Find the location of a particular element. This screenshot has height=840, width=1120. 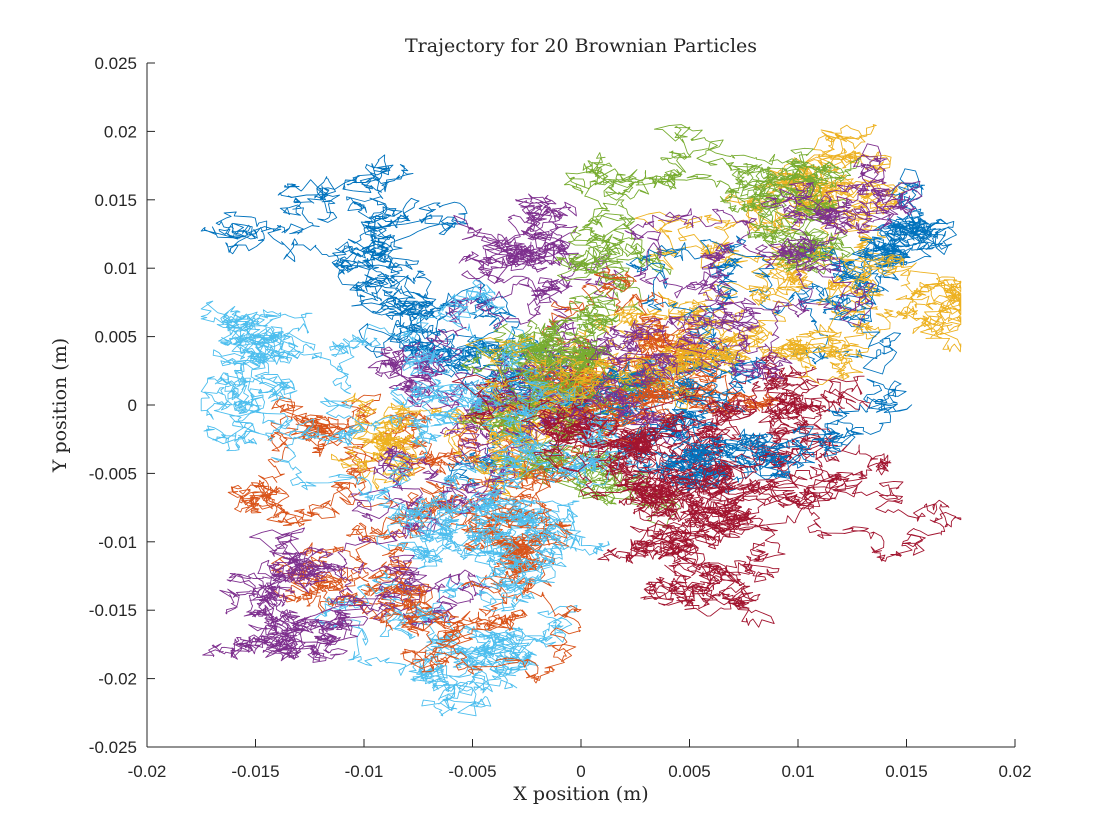

y-tick-label: -0.02 is located at coordinates (117, 679).